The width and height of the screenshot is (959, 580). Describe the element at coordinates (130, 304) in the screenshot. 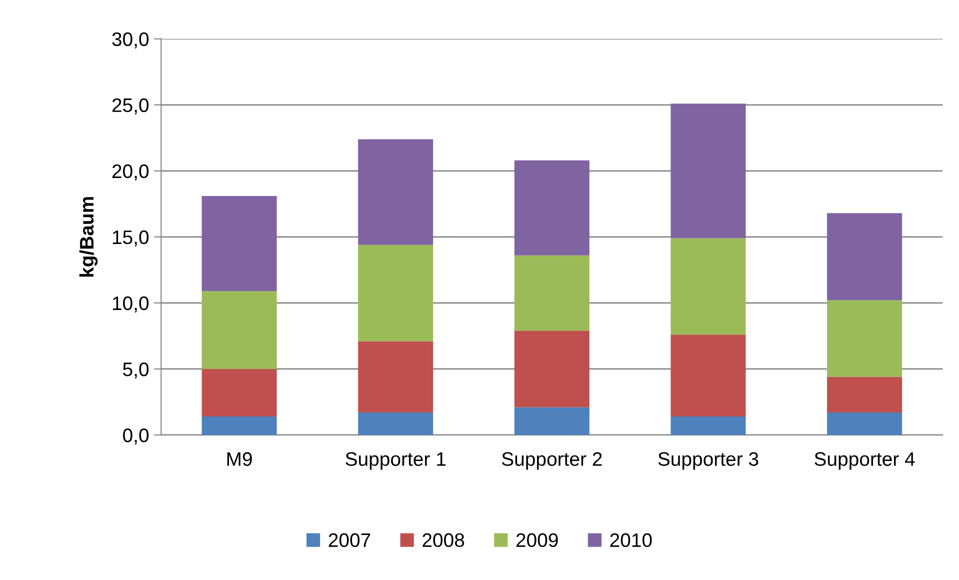

I see `y-tick-label: 10,0` at that location.